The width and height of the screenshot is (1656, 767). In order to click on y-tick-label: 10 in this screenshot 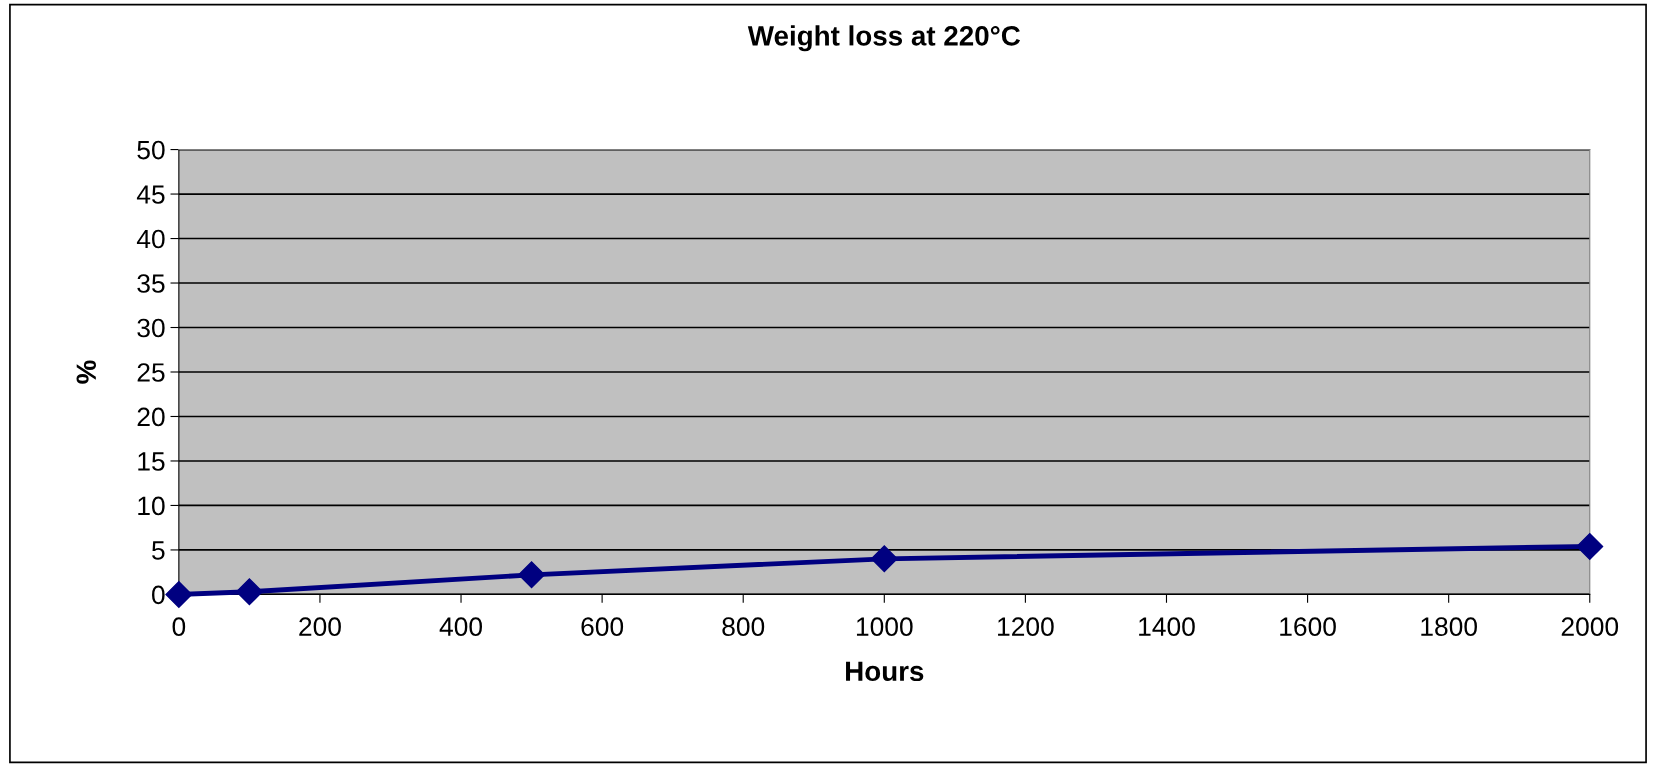, I will do `click(151, 506)`.